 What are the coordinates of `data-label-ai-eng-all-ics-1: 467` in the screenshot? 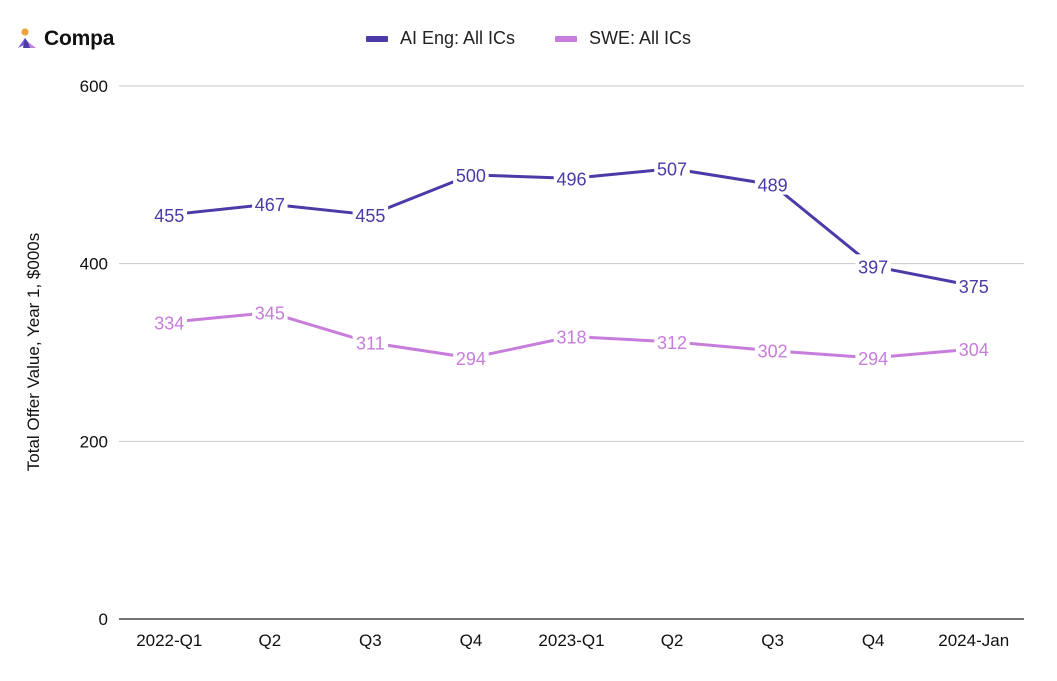 It's located at (270, 205).